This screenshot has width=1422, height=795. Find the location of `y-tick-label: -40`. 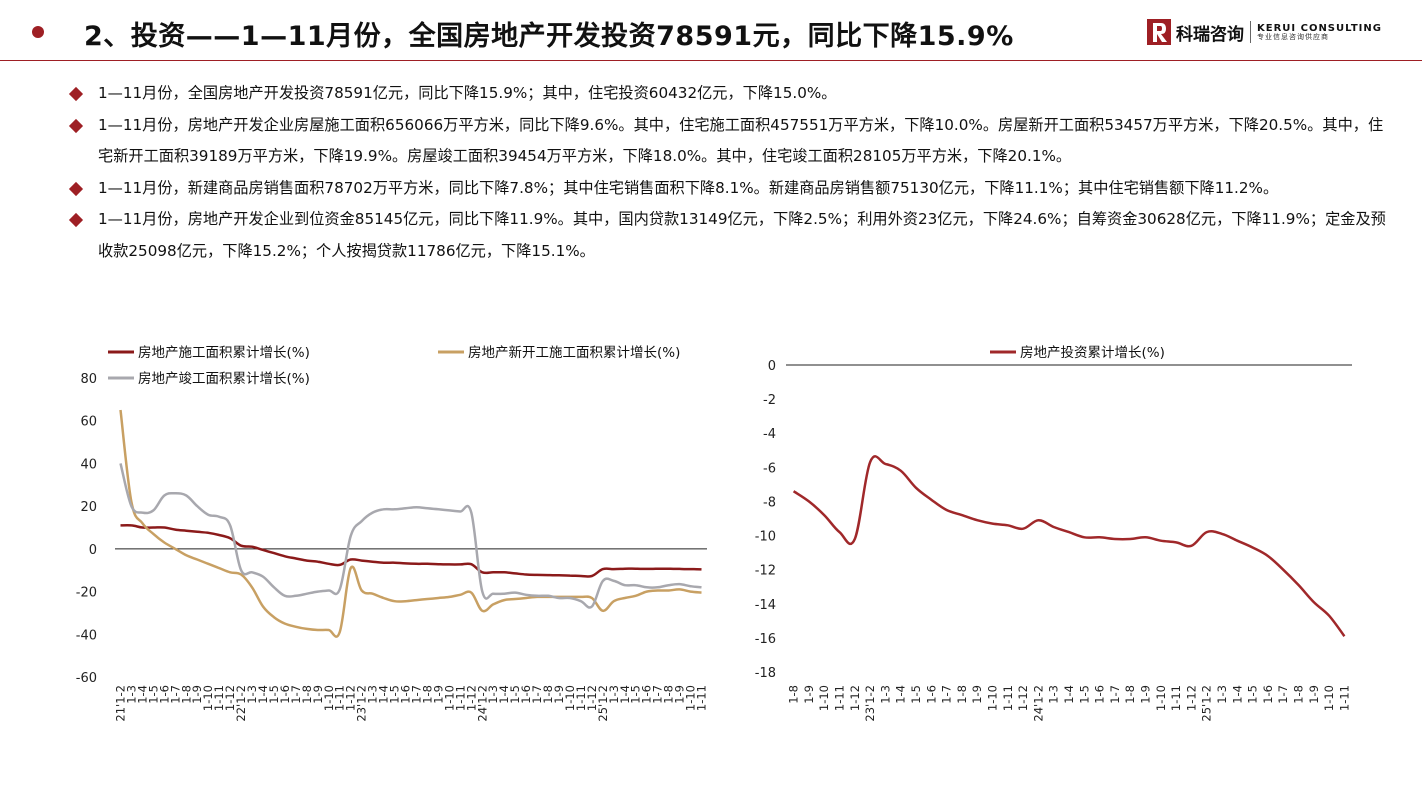

y-tick-label: -40 is located at coordinates (86, 635).